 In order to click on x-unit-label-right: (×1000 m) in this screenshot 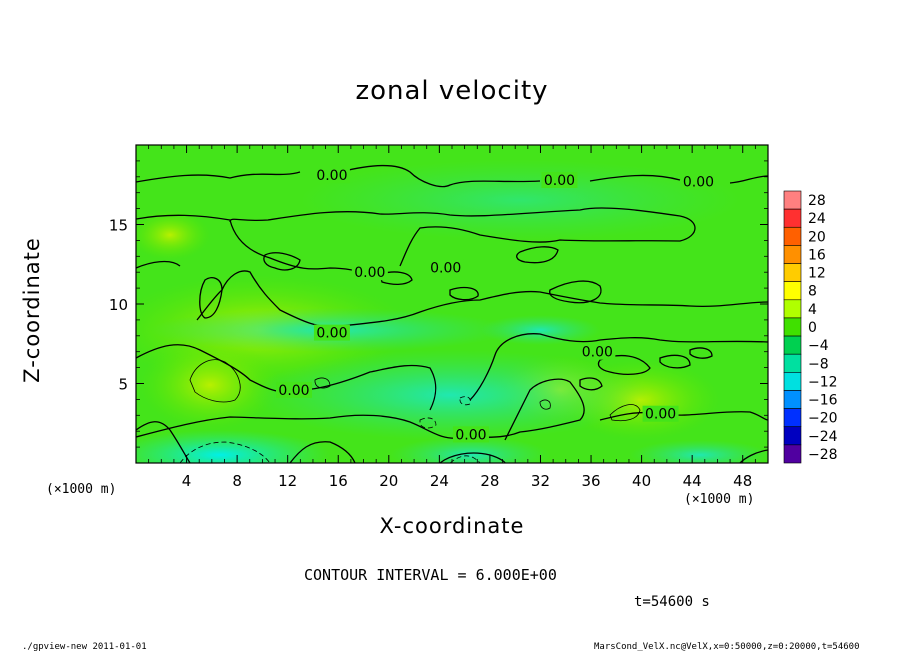, I will do `click(719, 499)`.